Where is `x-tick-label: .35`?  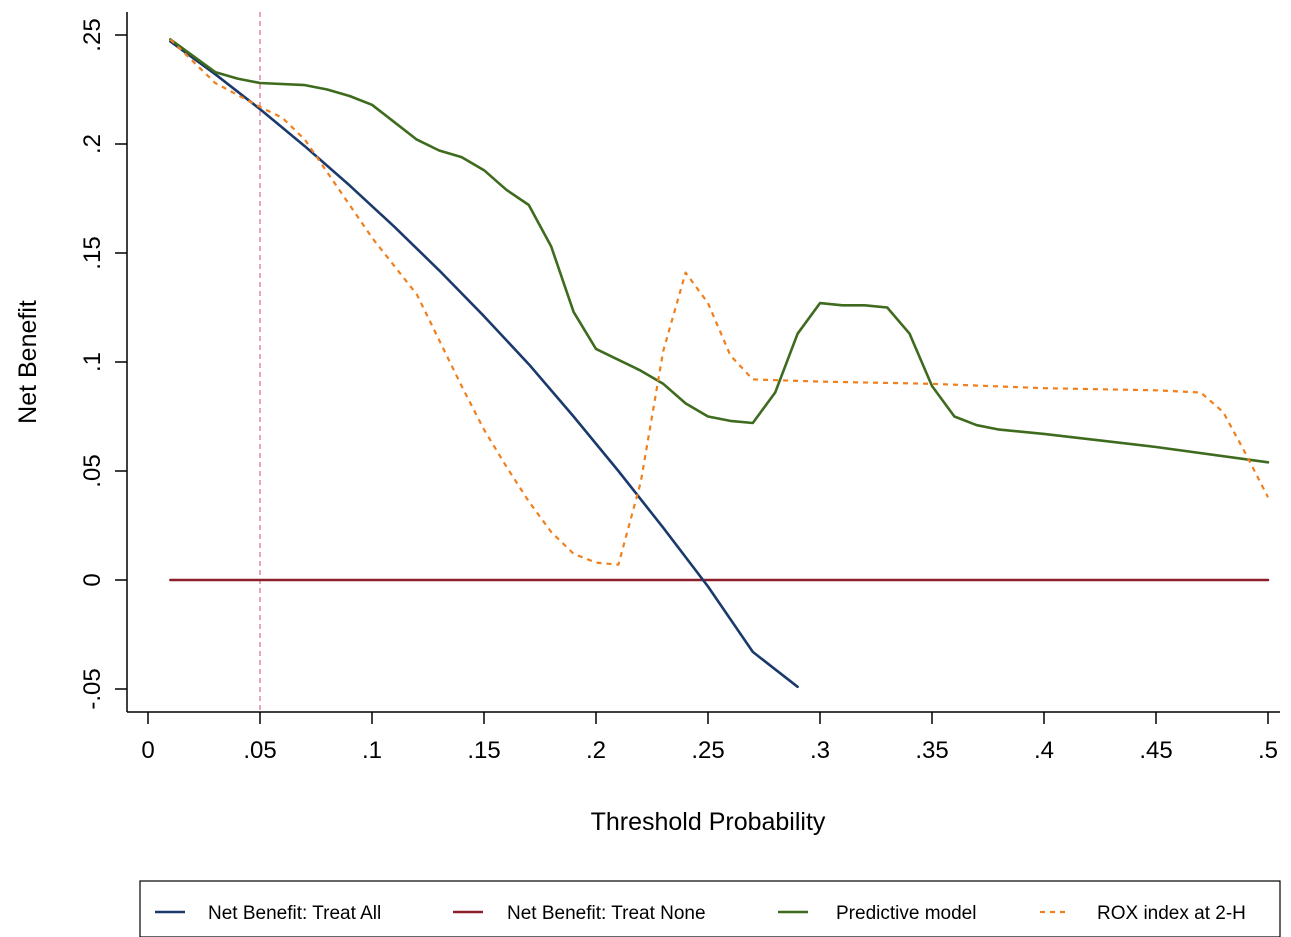
x-tick-label: .35 is located at coordinates (931, 750).